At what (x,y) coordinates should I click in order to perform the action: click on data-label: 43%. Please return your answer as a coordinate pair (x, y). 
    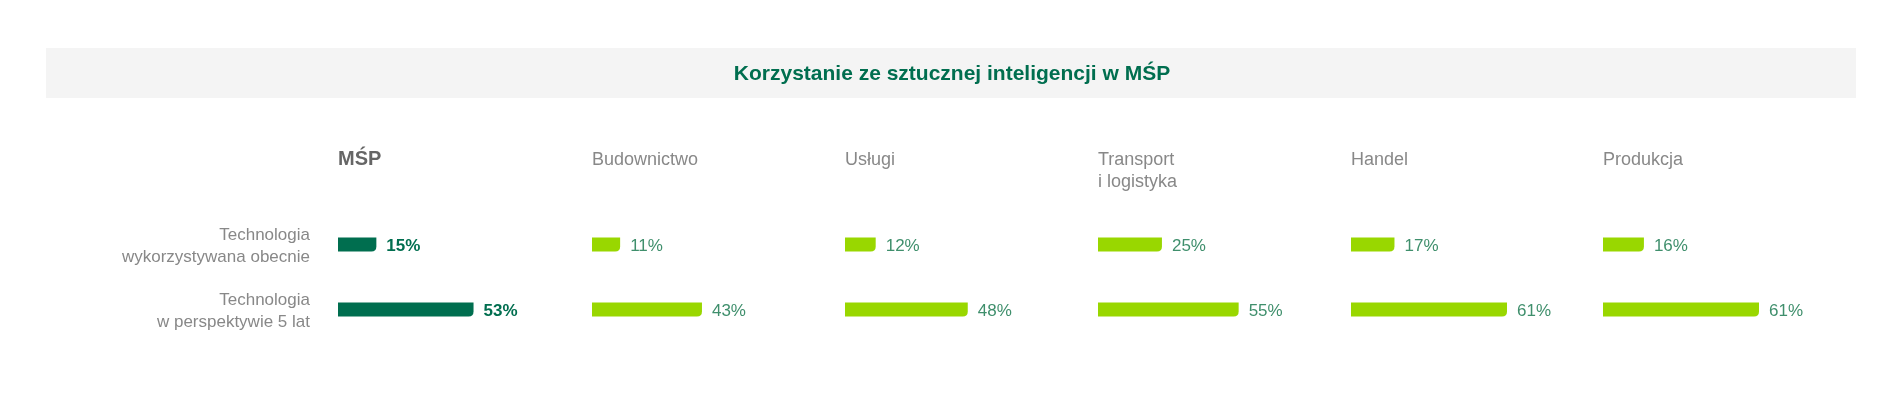
    Looking at the image, I should click on (728, 310).